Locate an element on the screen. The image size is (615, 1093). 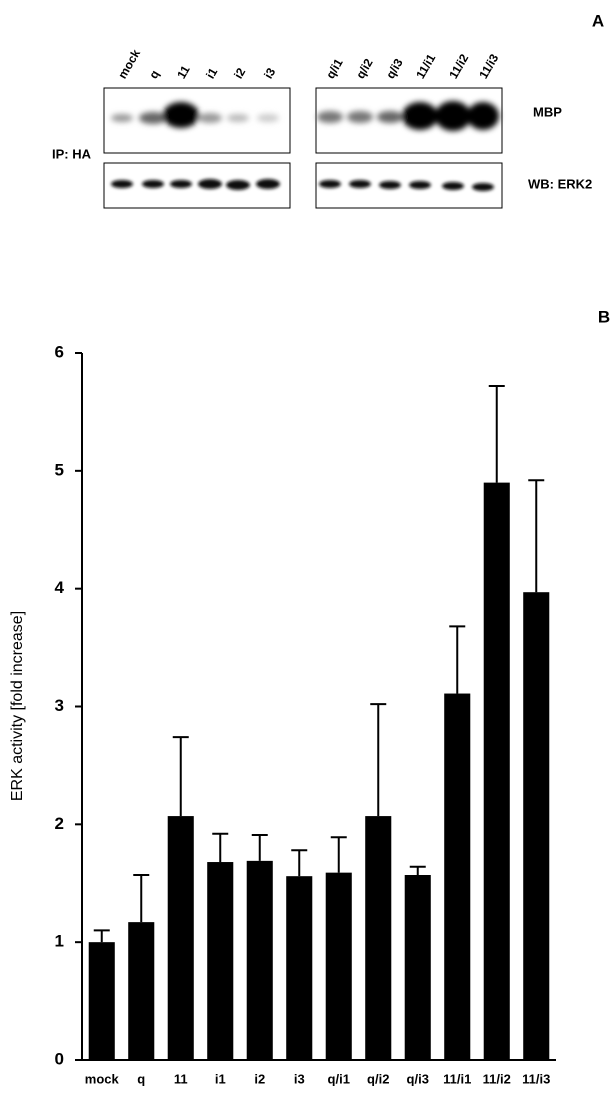
panel-label: B is located at coordinates (604, 316).